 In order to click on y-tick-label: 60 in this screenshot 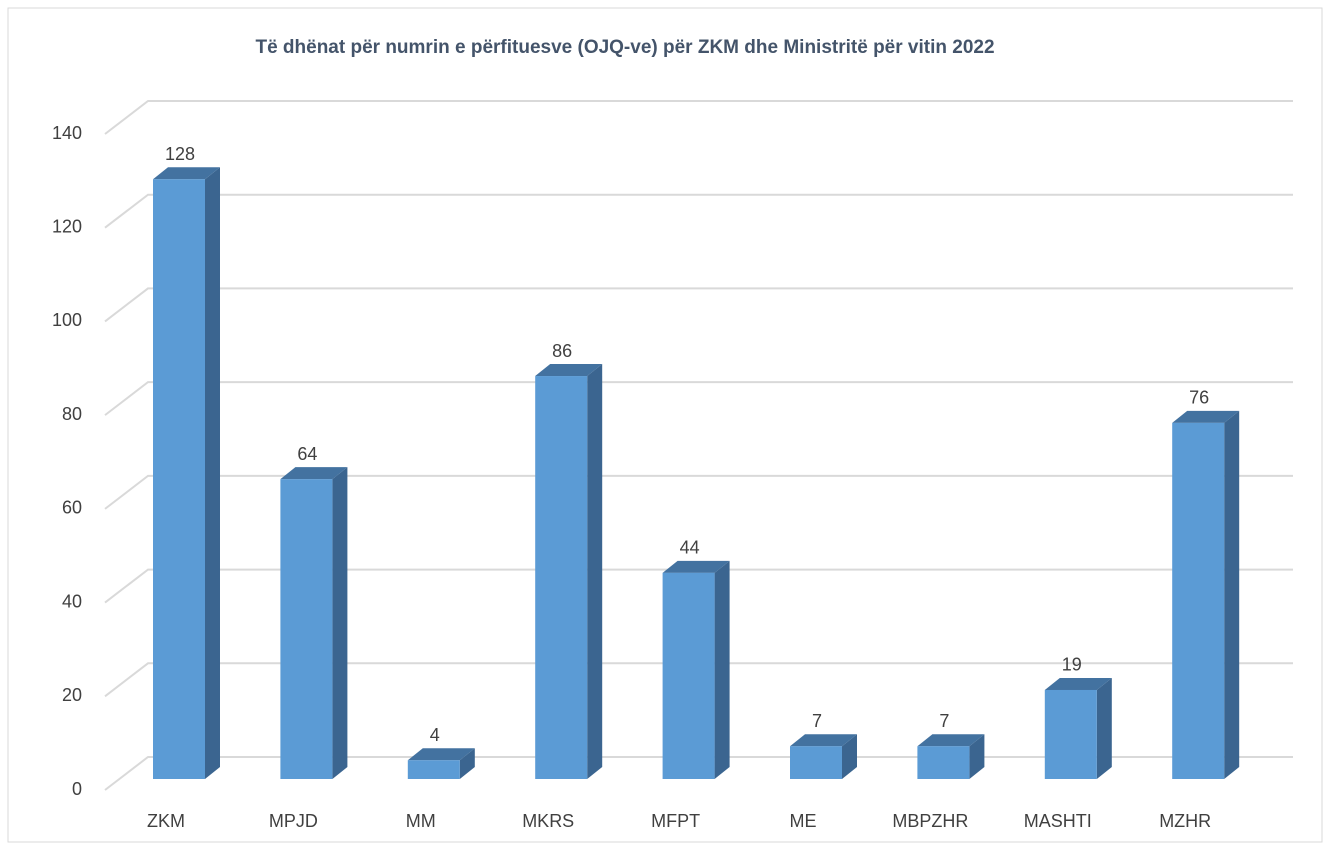, I will do `click(72, 508)`.